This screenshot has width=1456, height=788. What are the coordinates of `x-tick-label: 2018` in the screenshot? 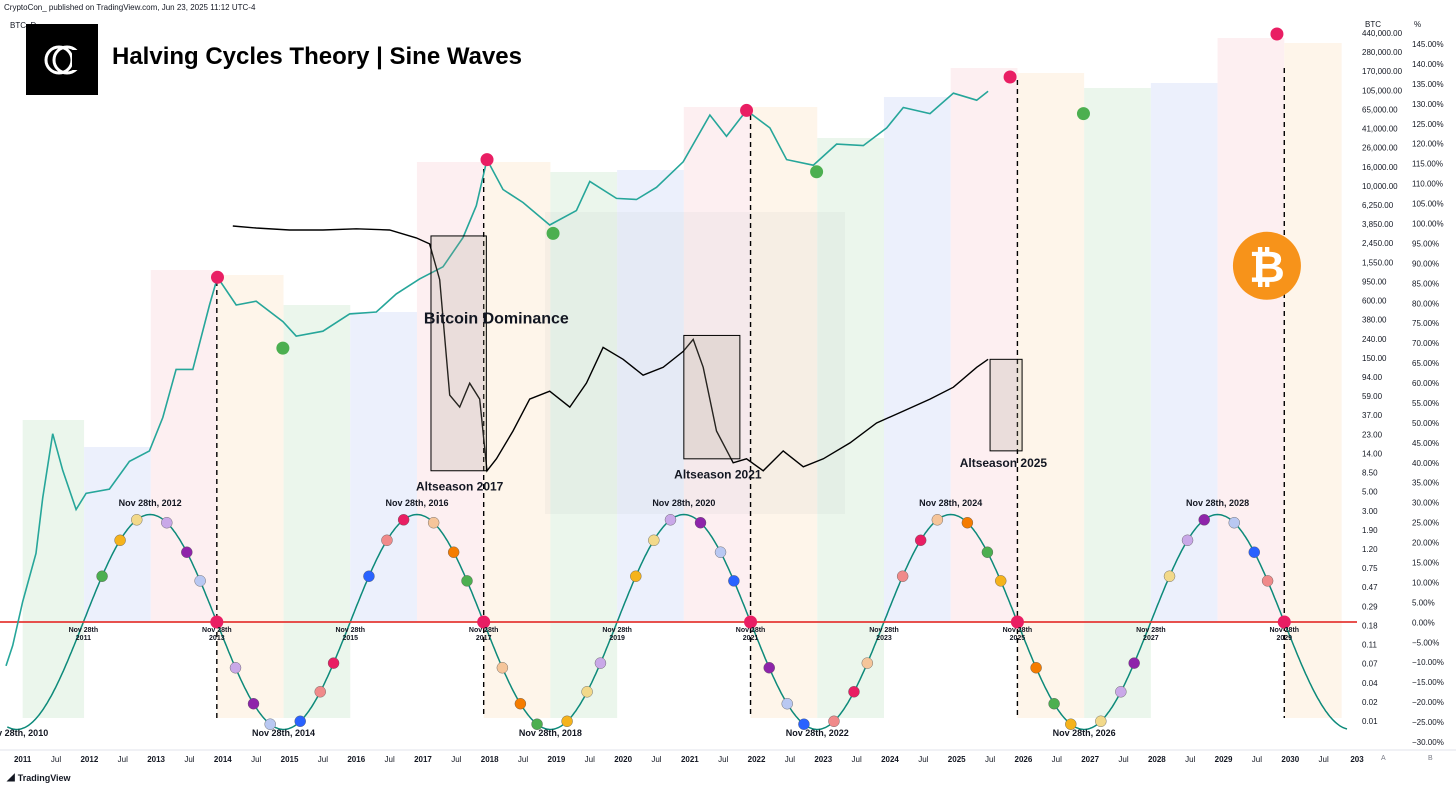 It's located at (490, 759).